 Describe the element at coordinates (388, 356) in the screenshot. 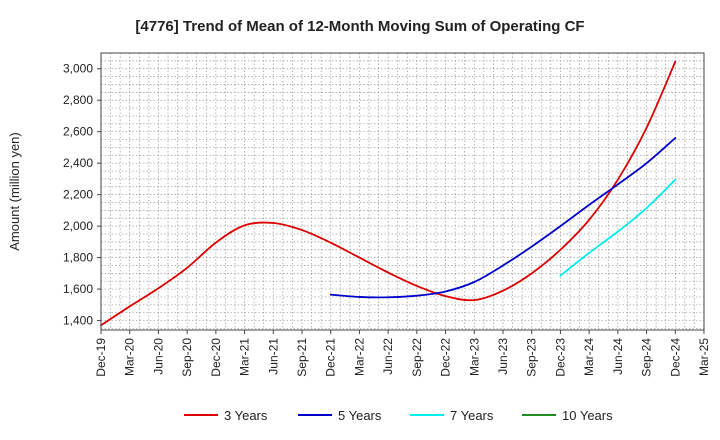

I see `x-tick-label: Jun-22` at that location.